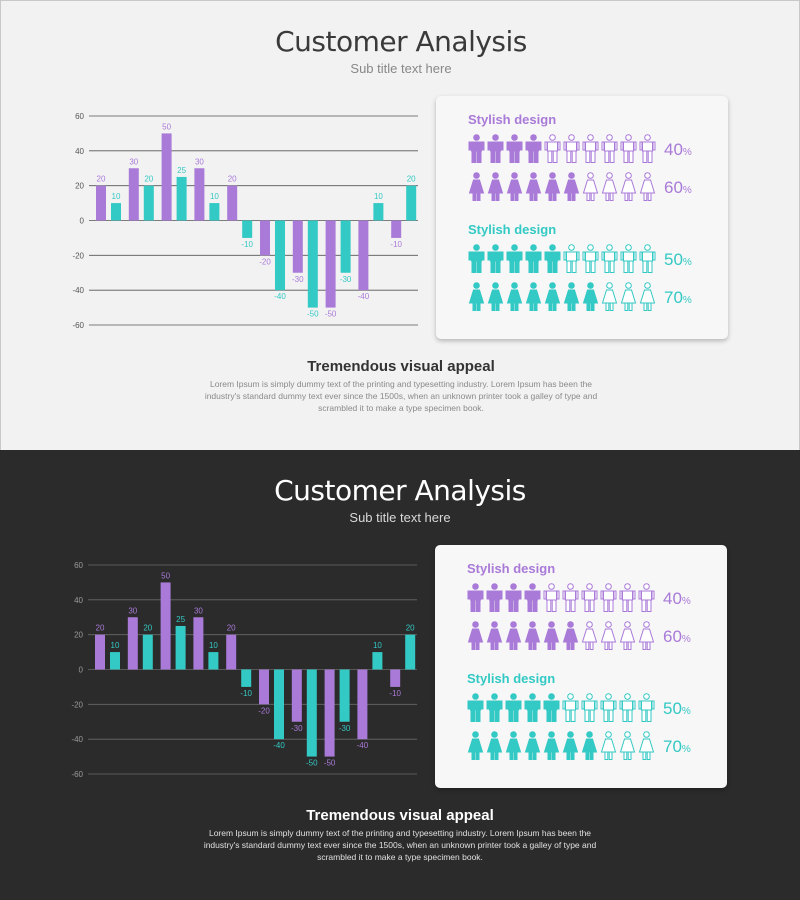  Describe the element at coordinates (78, 325) in the screenshot. I see `y-tick-label: -60` at that location.